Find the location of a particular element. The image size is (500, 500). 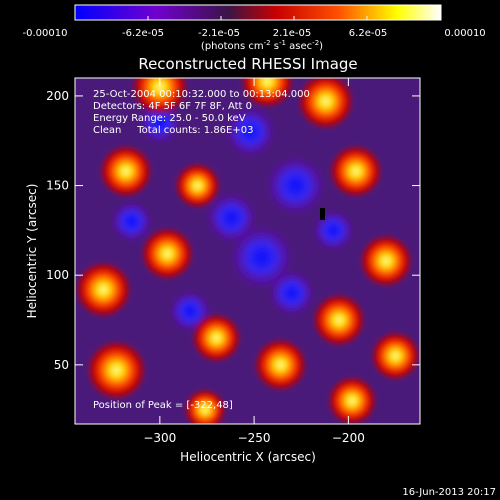

colorbar-ticks is located at coordinates (258, 18).